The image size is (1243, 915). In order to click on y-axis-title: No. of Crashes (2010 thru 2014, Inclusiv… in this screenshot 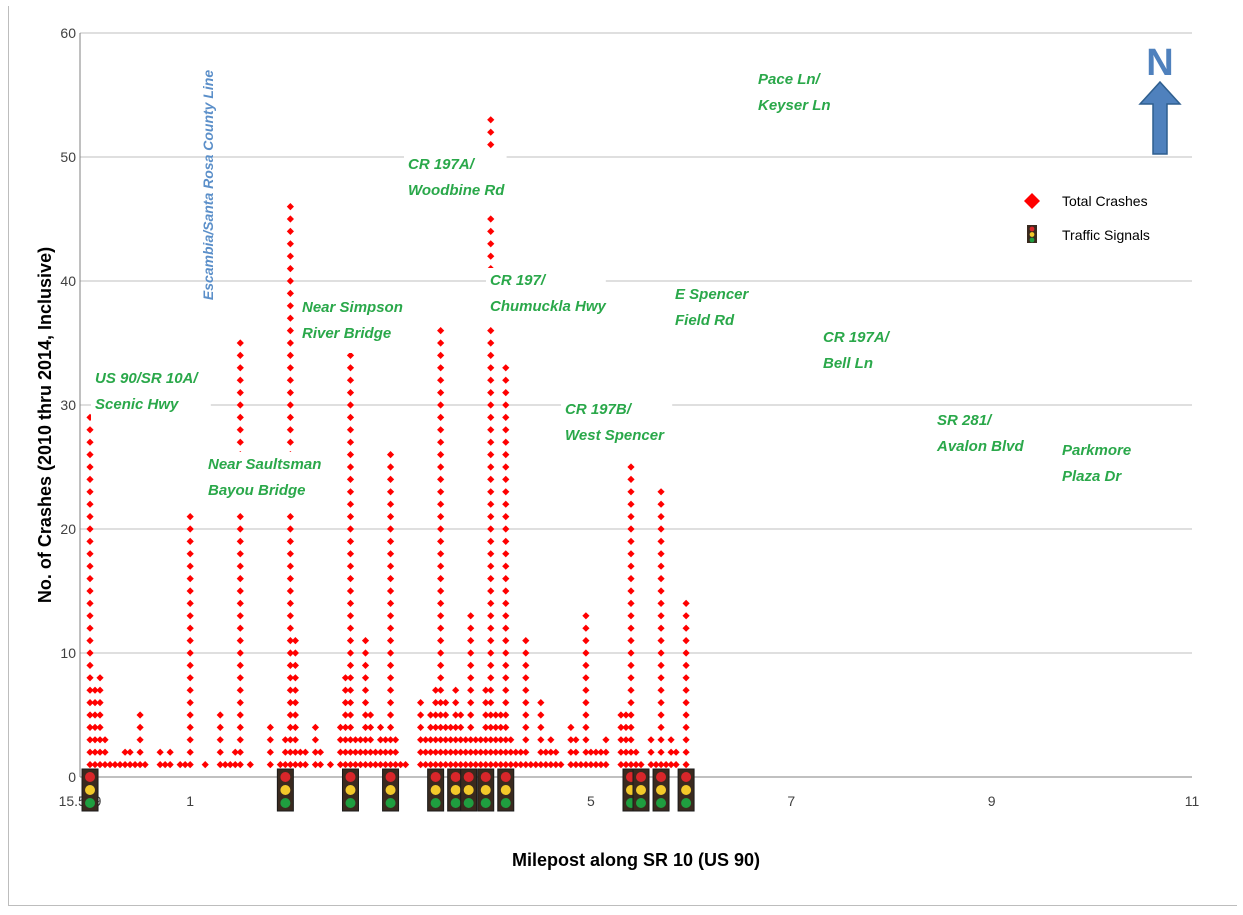, I will do `click(45, 425)`.